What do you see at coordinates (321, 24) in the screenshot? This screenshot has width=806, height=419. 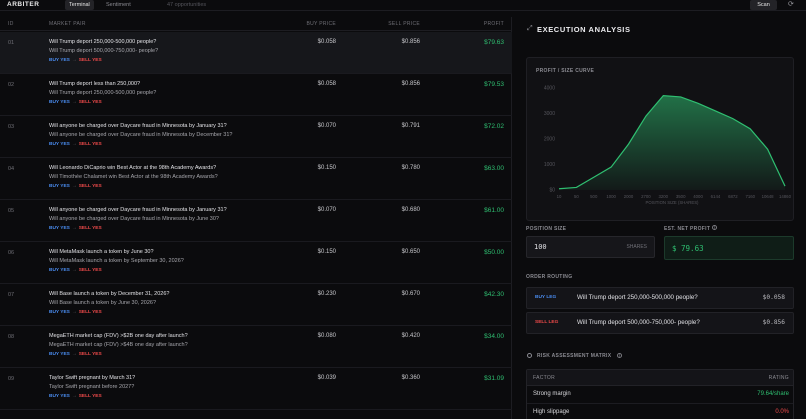 I see `col-buy-price: BUY PRICE` at bounding box center [321, 24].